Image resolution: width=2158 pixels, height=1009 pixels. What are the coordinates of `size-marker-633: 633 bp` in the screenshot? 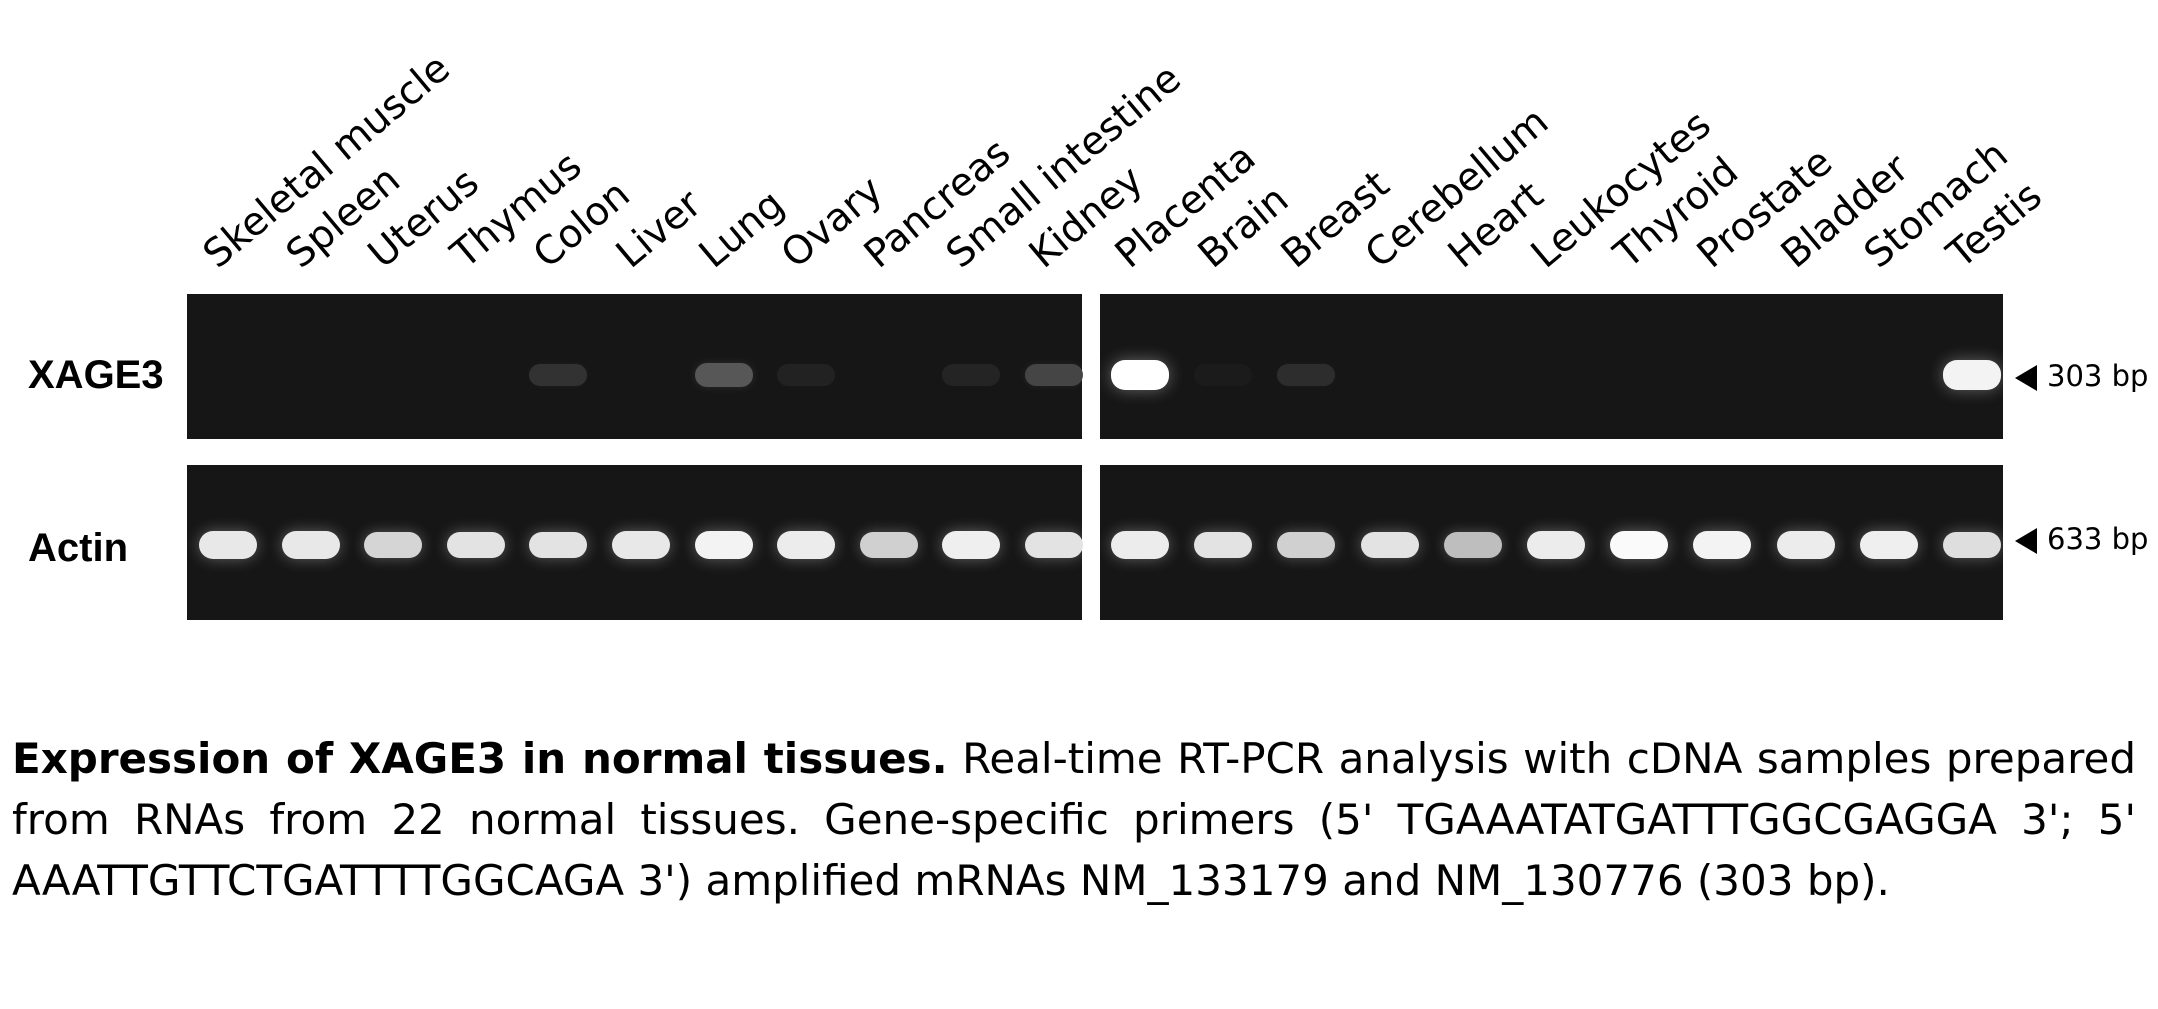 It's located at (2081, 539).